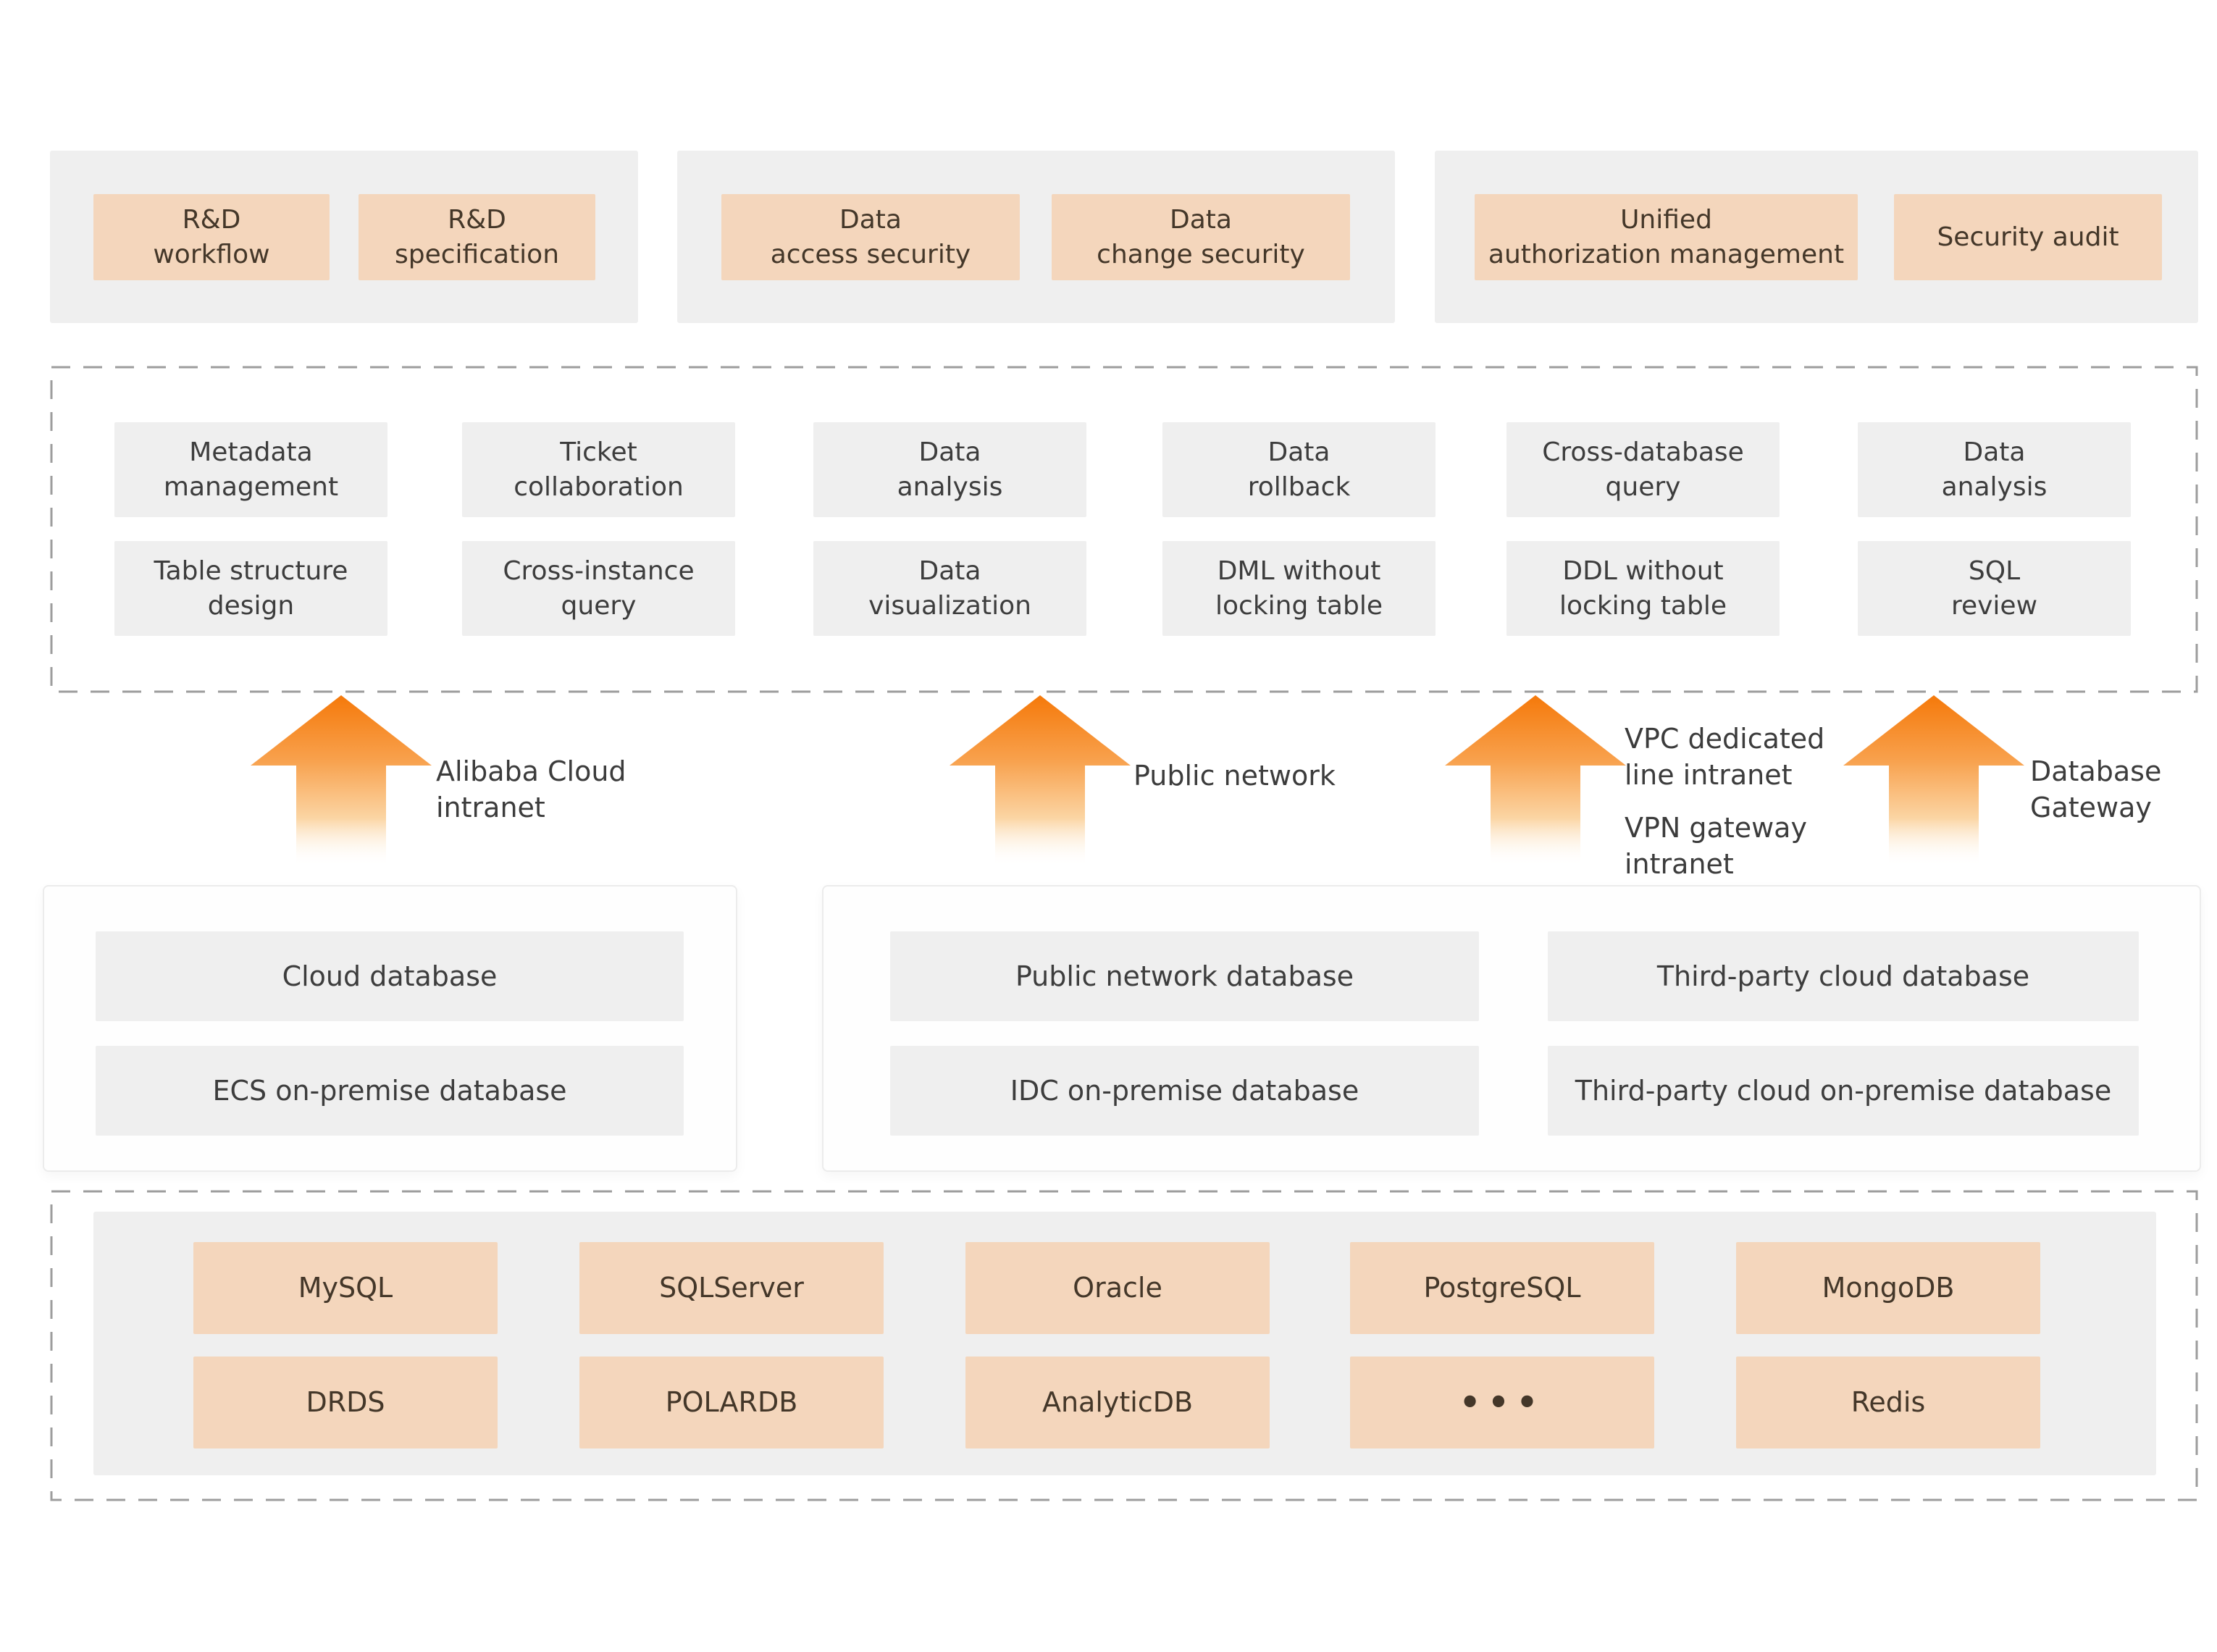 This screenshot has width=2217, height=1652. Describe the element at coordinates (1994, 470) in the screenshot. I see `chip-data-analysis-2: Data analysis` at that location.